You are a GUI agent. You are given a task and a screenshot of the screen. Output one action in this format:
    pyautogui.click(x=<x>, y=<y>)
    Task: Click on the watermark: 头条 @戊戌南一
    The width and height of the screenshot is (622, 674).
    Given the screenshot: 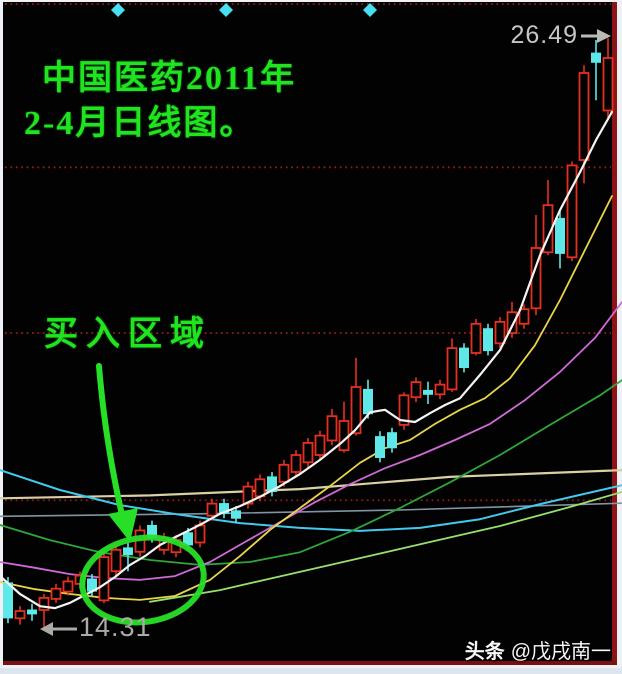 What is the action you would take?
    pyautogui.click(x=538, y=649)
    